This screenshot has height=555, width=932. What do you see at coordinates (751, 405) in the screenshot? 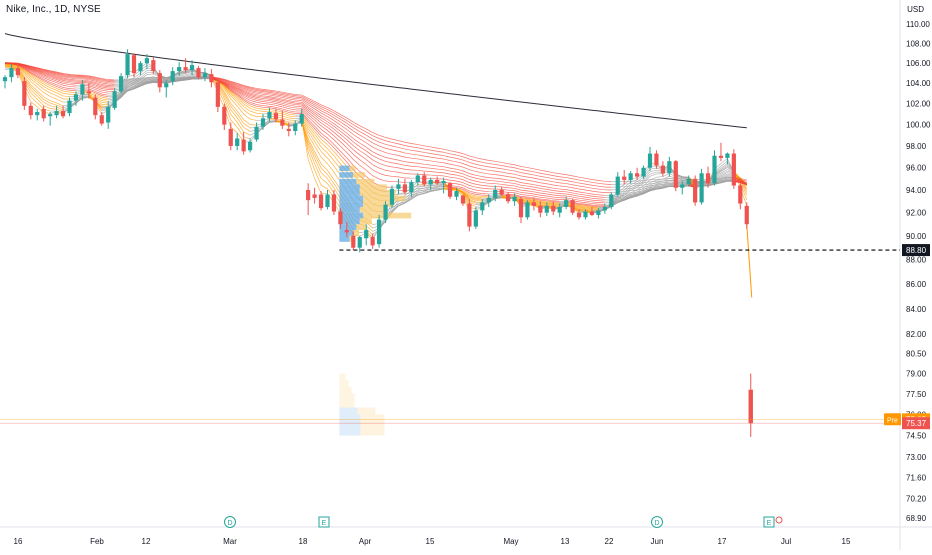
I see `premarket-candle` at bounding box center [751, 405].